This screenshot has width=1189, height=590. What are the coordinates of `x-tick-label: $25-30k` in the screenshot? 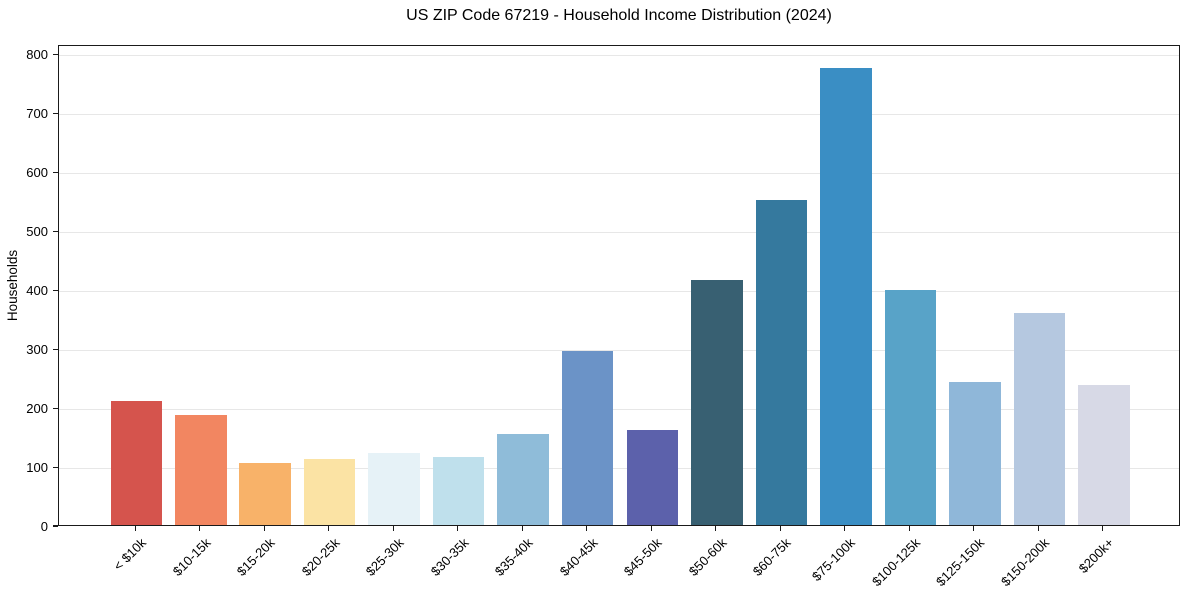 It's located at (384, 557).